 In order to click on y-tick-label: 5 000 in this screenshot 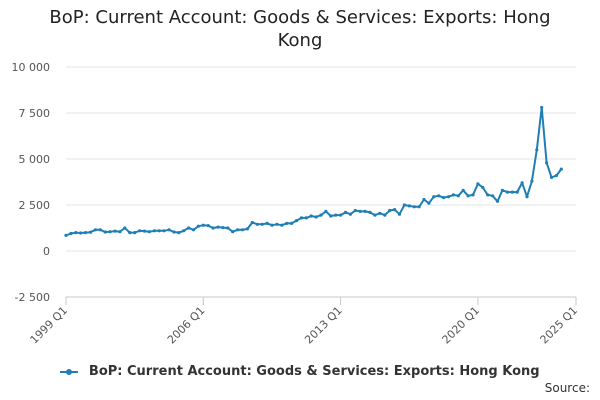, I will do `click(35, 159)`.